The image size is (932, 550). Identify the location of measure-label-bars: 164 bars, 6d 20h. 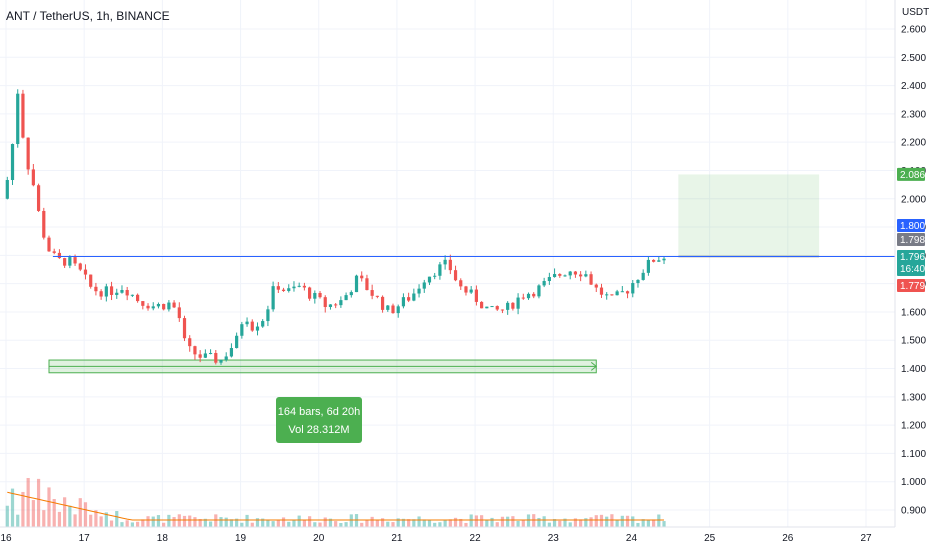
(319, 412).